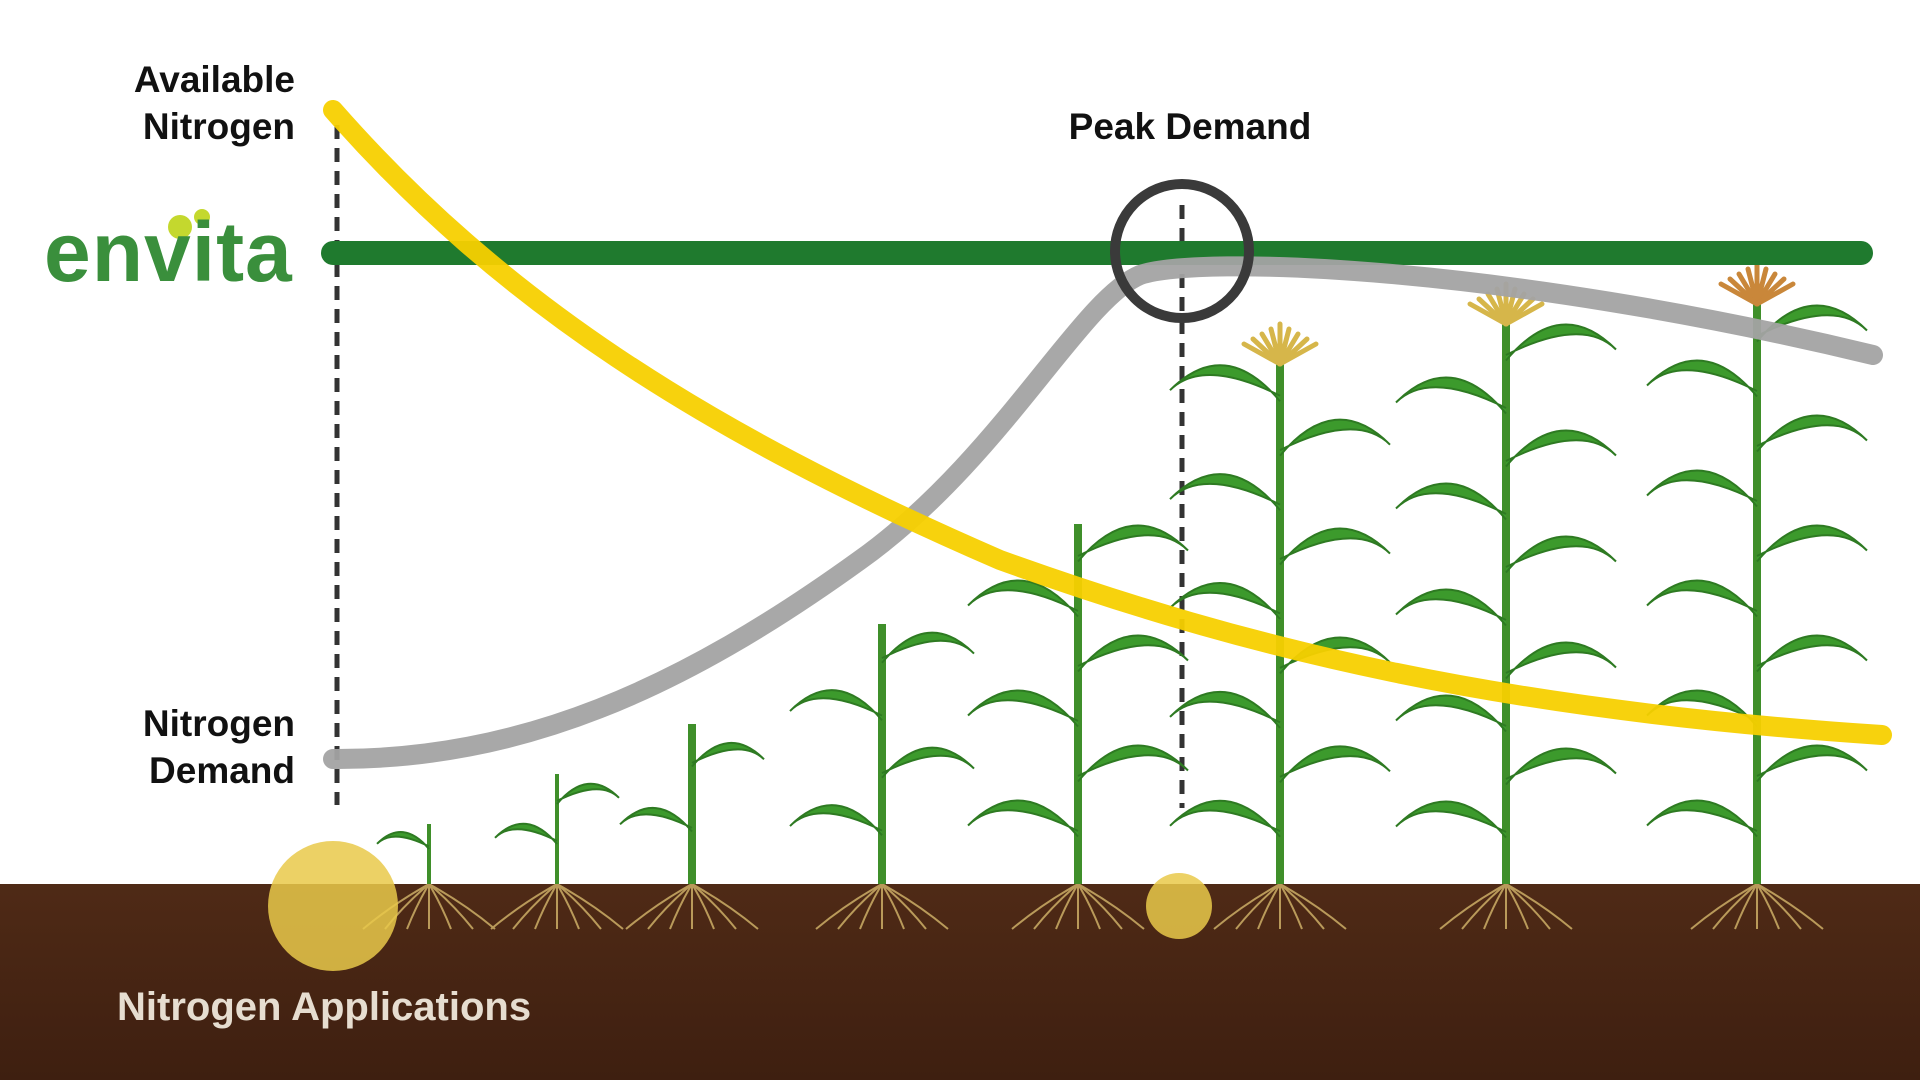  I want to click on peak-demand-label: Peak Demand, so click(1190, 126).